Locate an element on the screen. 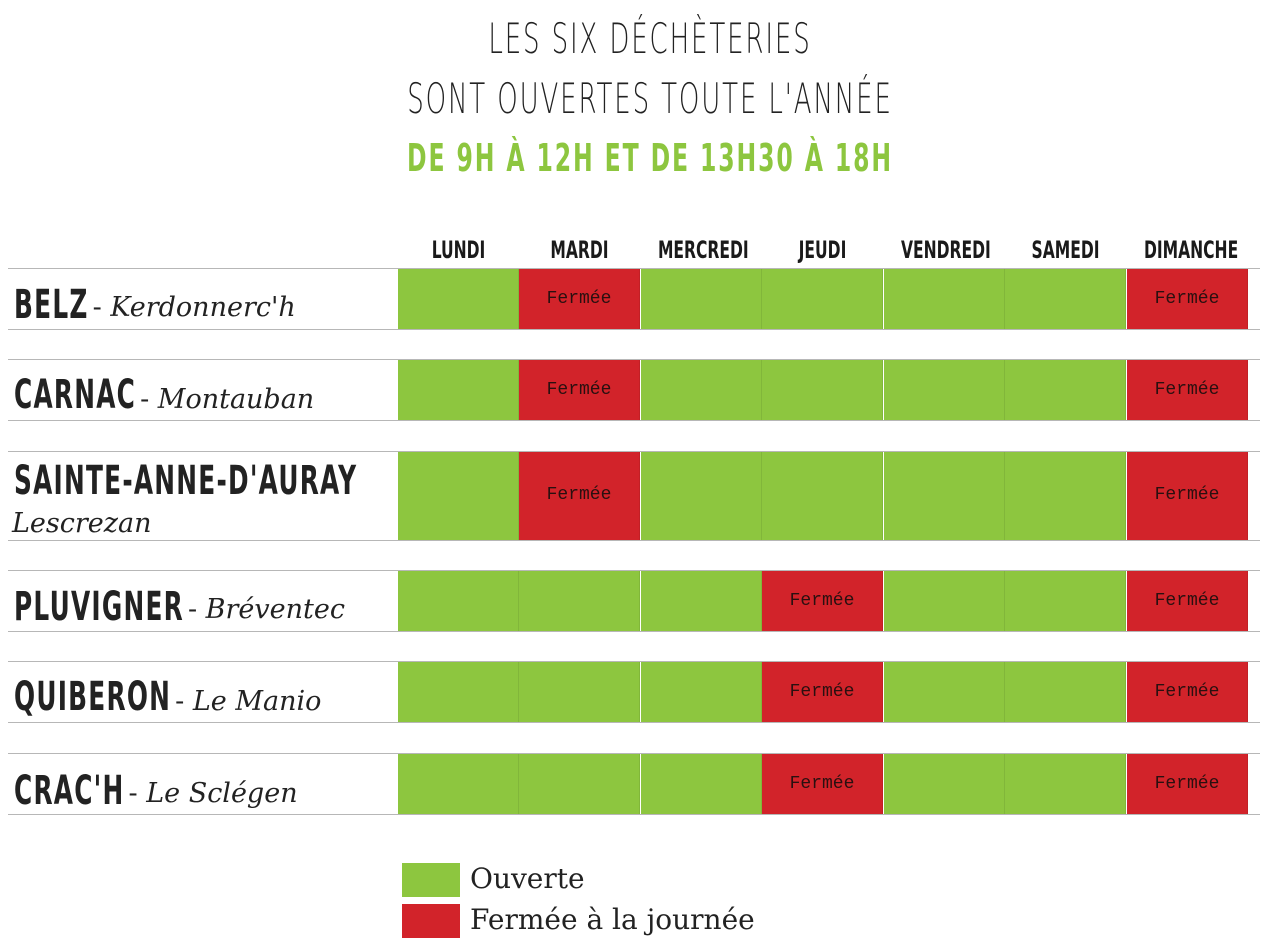 This screenshot has height=946, width=1280. legend-closed-swatch is located at coordinates (431, 921).